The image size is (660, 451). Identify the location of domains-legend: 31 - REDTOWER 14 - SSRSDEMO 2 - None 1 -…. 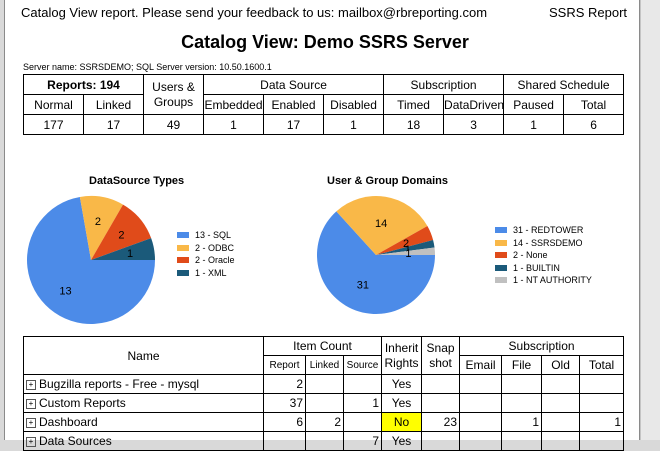
(543, 255).